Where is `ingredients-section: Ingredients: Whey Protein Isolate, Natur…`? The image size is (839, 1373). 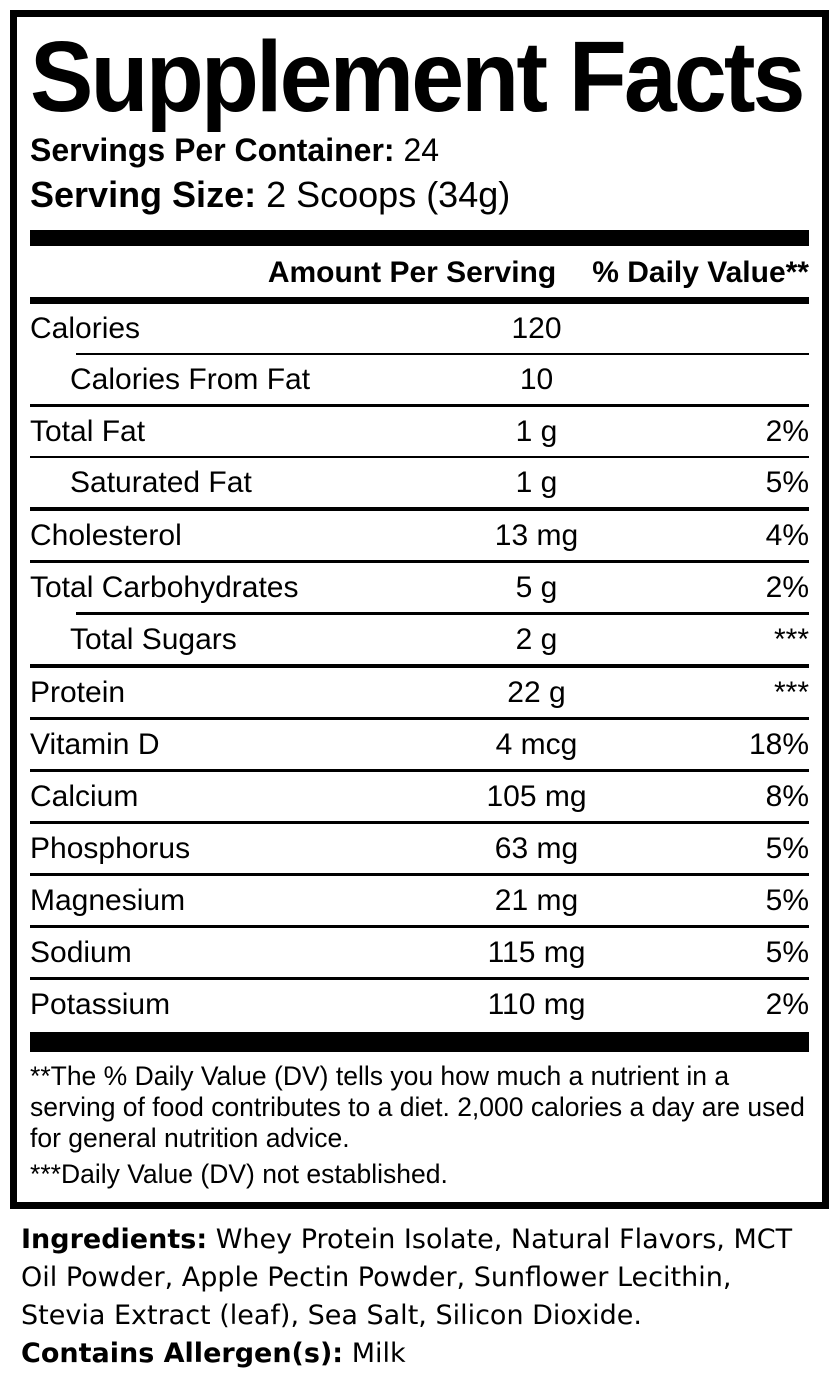
ingredients-section: Ingredients: Whey Protein Isolate, Natur… is located at coordinates (419, 1297).